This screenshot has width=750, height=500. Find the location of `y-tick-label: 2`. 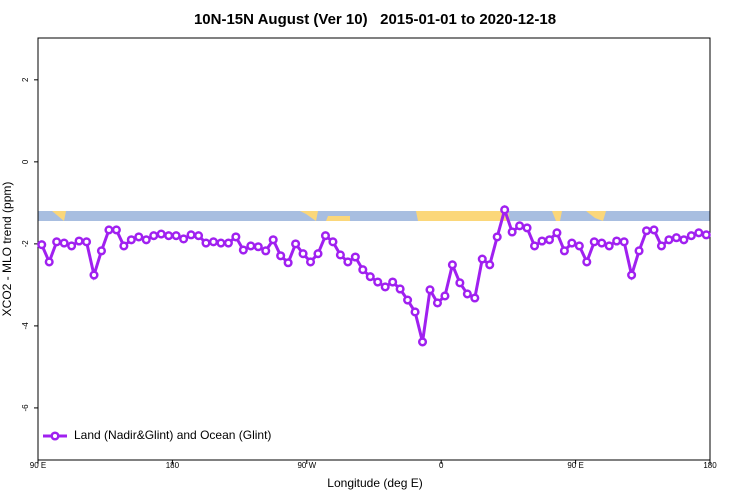

y-tick-label: 2 is located at coordinates (25, 79).